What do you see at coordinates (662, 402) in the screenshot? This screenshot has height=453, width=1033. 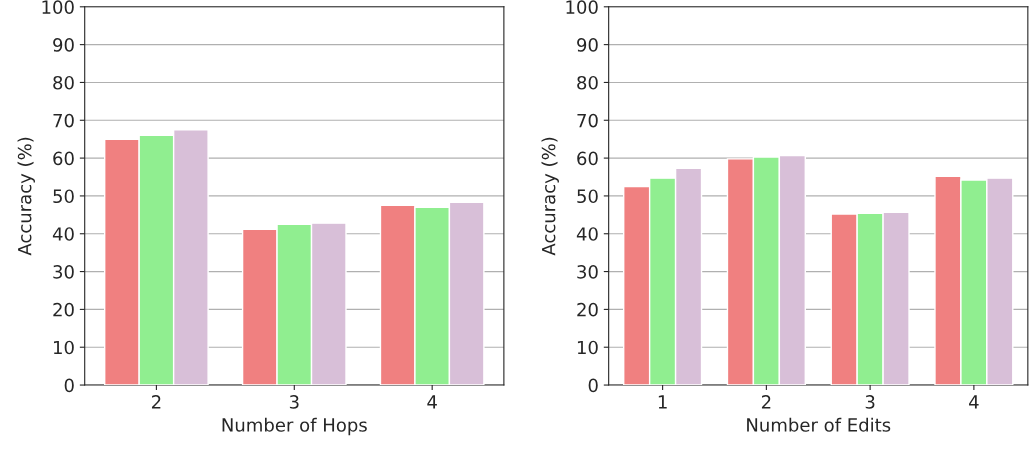 I see `x-tick-label: 1` at bounding box center [662, 402].